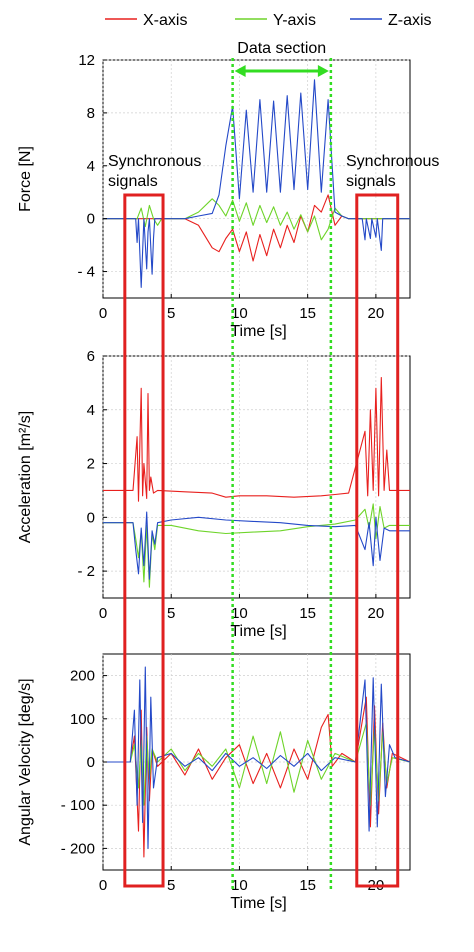 Image resolution: width=474 pixels, height=952 pixels. I want to click on y-axis-label: Force [N], so click(25, 179).